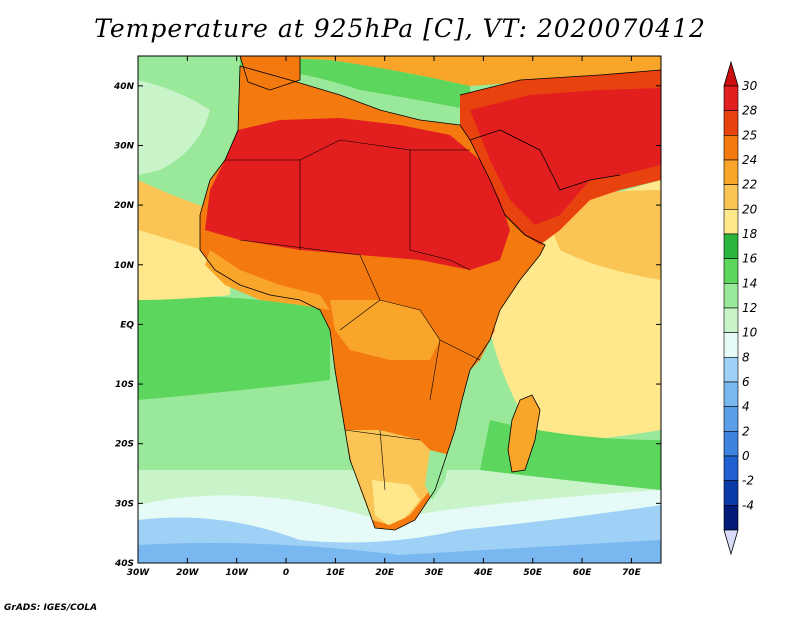 Image resolution: width=800 pixels, height=618 pixels. What do you see at coordinates (750, 209) in the screenshot?
I see `colorbar-label: 20` at bounding box center [750, 209].